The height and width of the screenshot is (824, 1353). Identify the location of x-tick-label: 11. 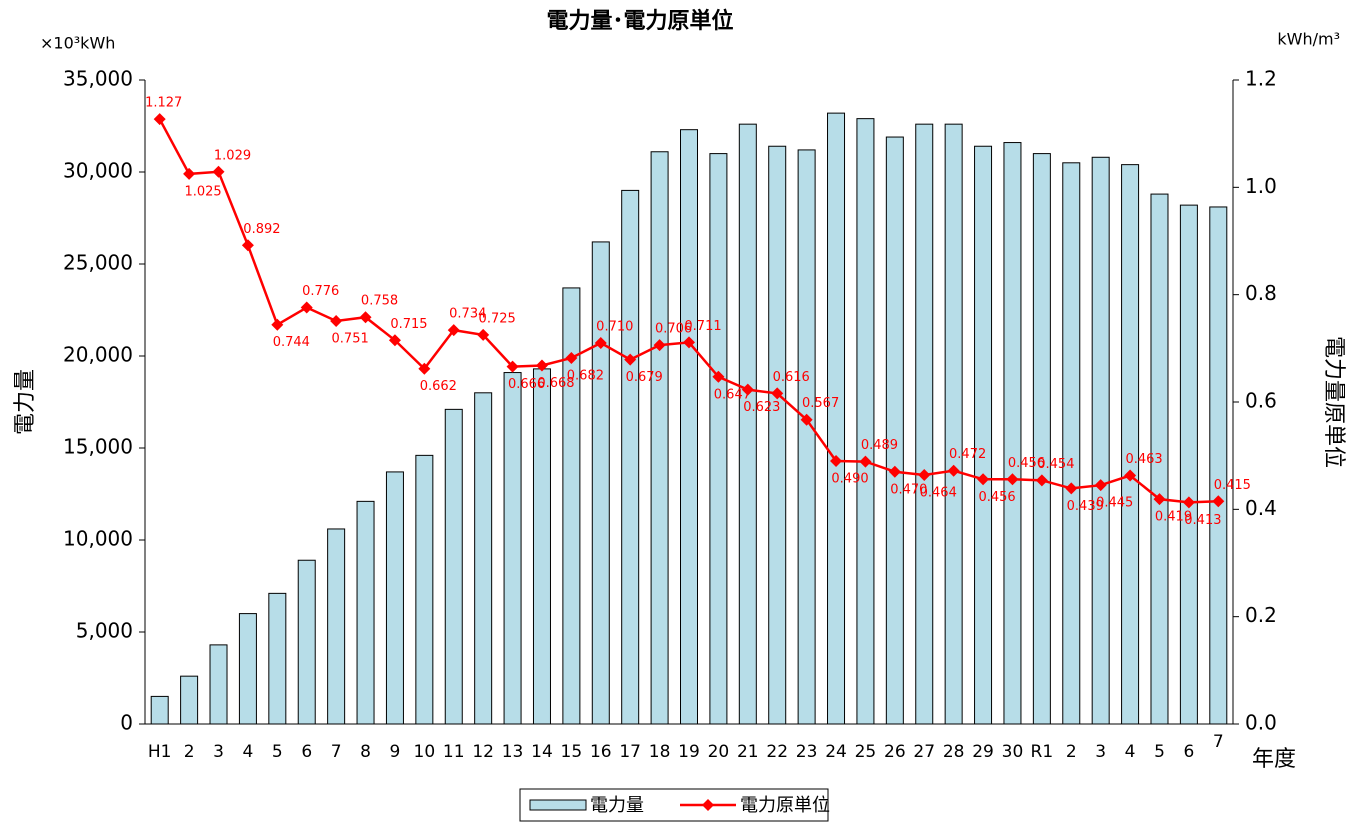
(454, 752).